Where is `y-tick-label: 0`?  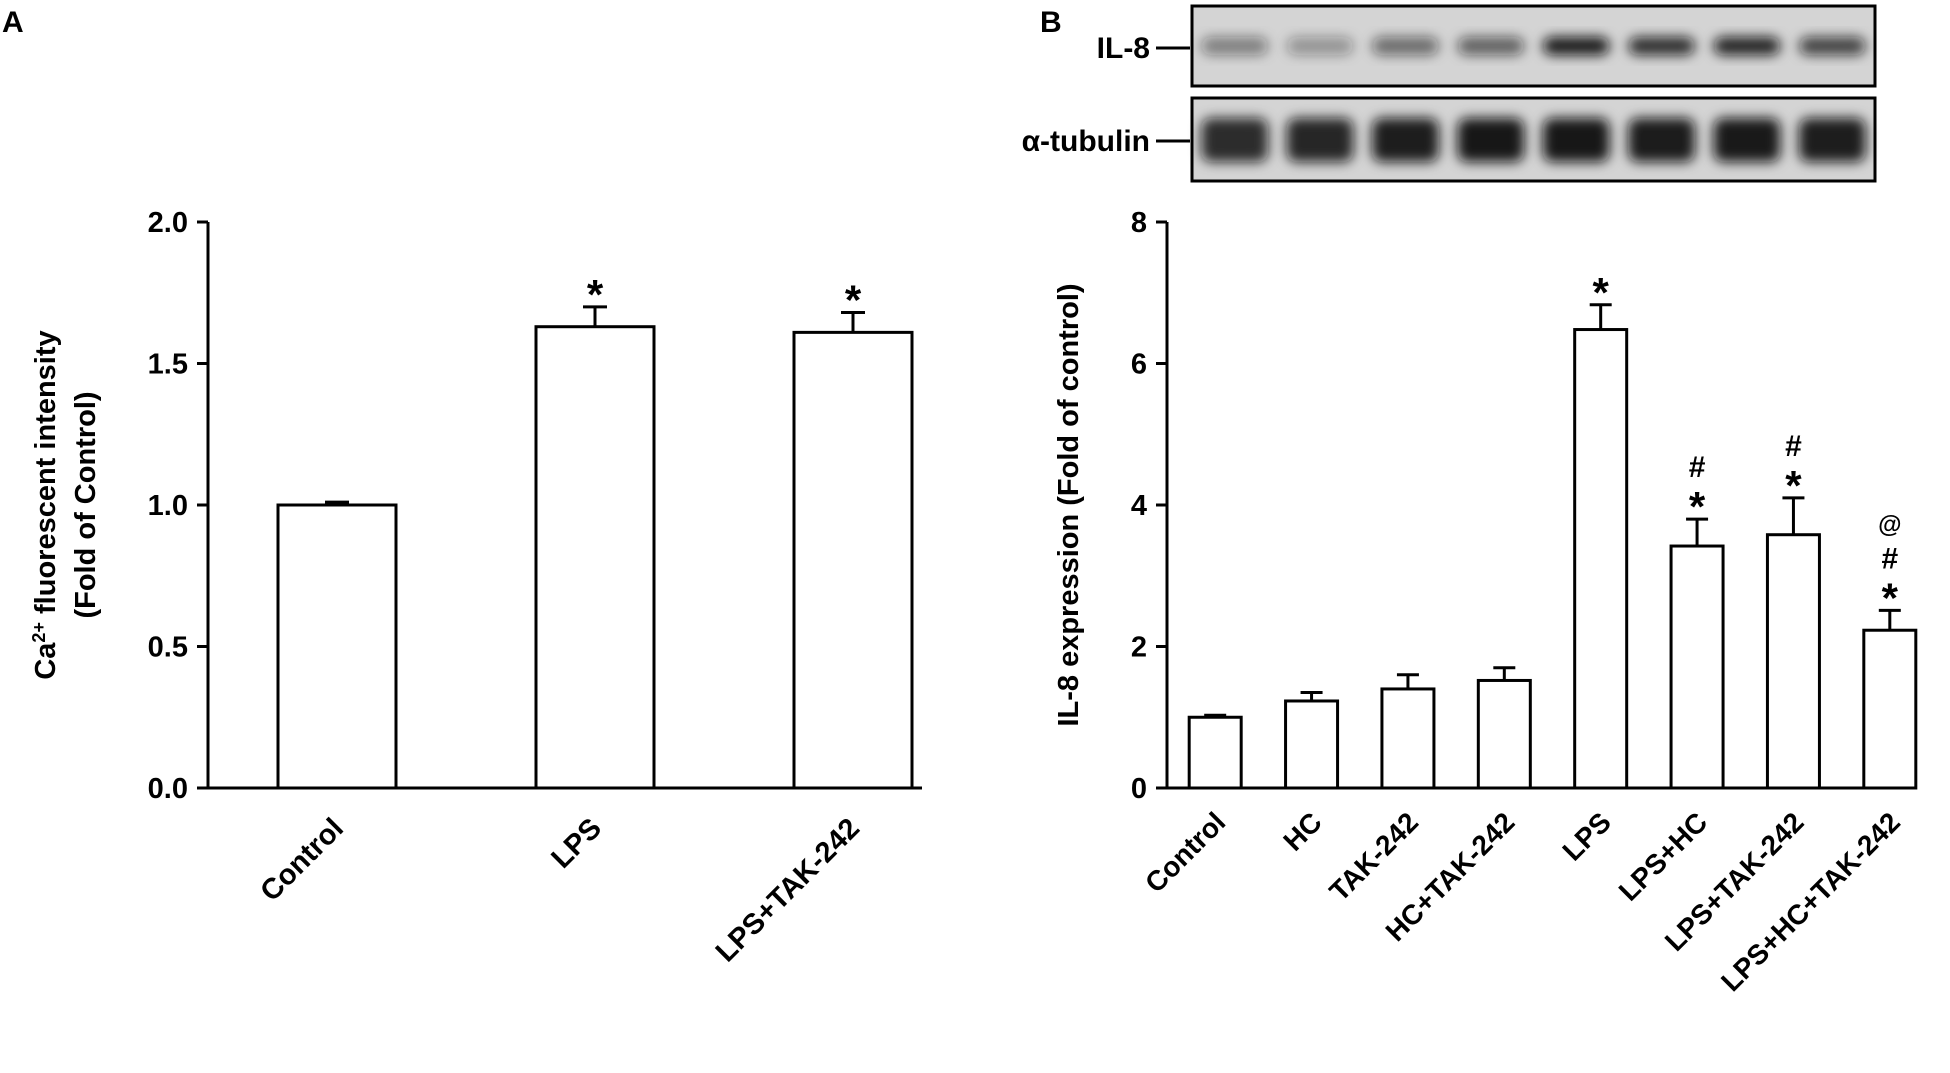
y-tick-label: 0 is located at coordinates (1139, 789).